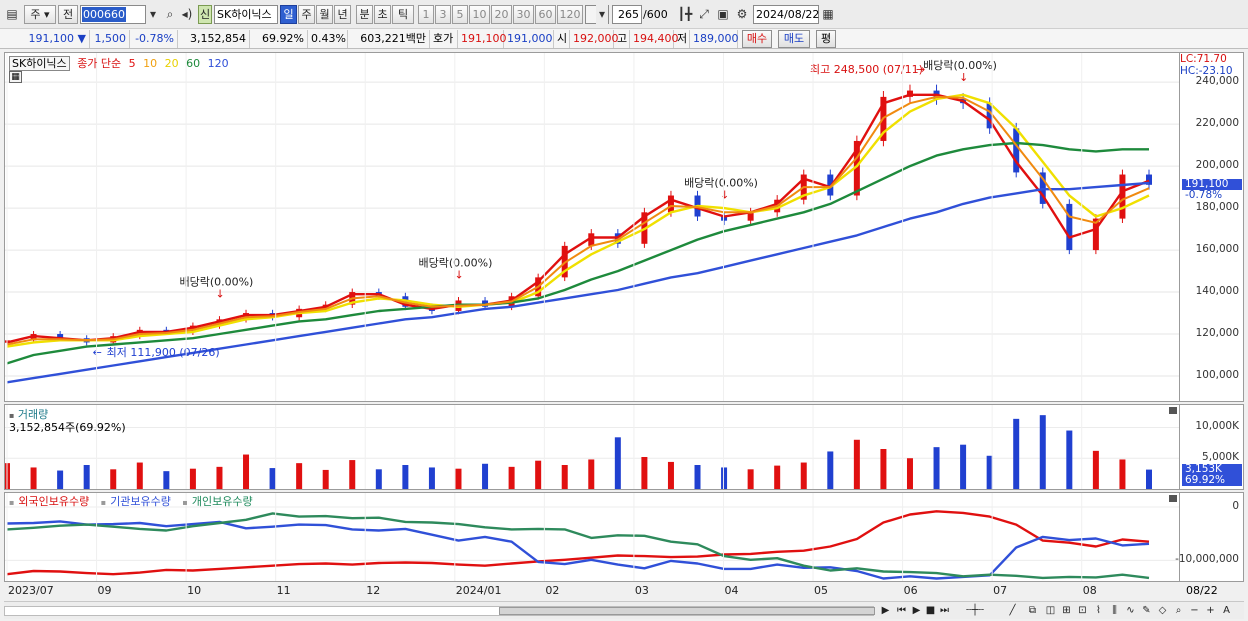  What do you see at coordinates (1146, 610) in the screenshot?
I see `tool-draw-icon: ✎` at bounding box center [1146, 610].